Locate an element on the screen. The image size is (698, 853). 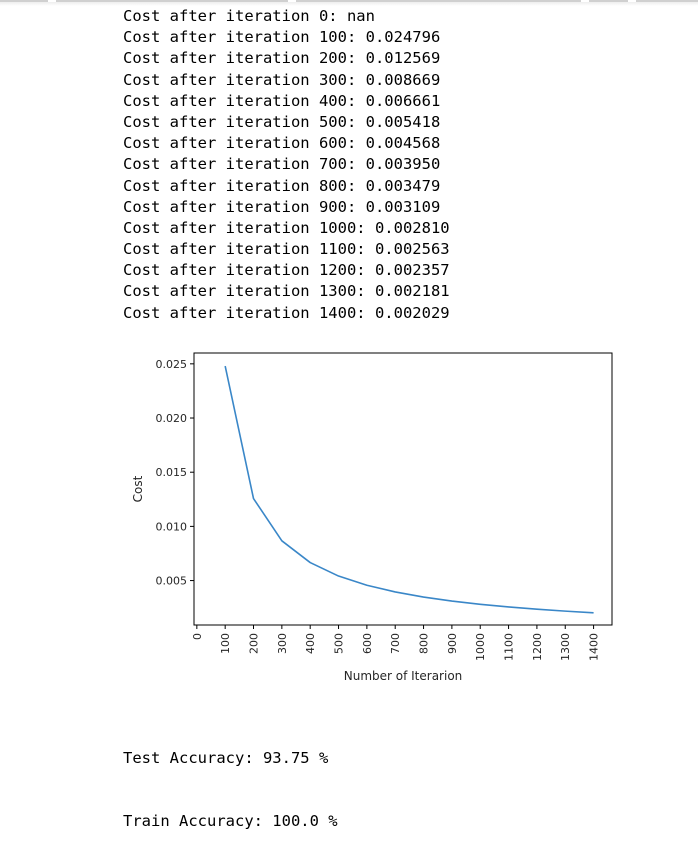
x-tick-label: 1000 is located at coordinates (480, 647).